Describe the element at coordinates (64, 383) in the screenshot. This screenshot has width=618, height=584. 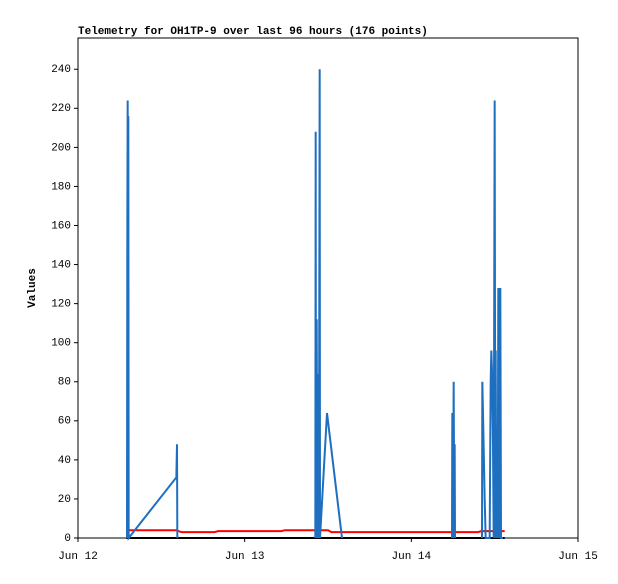
I see `y-tick-label: 80` at that location.